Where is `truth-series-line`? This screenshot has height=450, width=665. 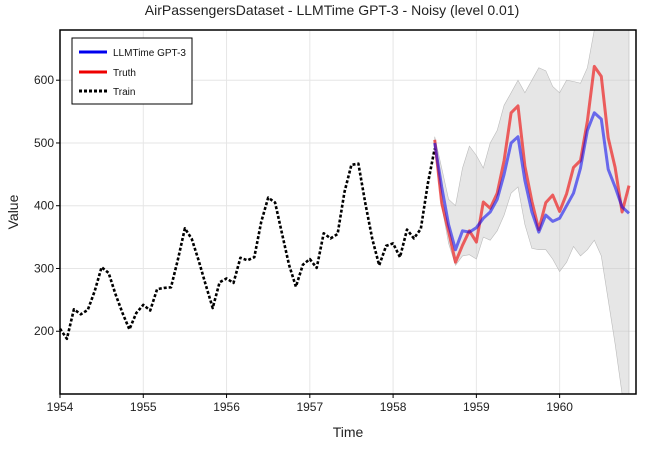
truth-series-line is located at coordinates (532, 164).